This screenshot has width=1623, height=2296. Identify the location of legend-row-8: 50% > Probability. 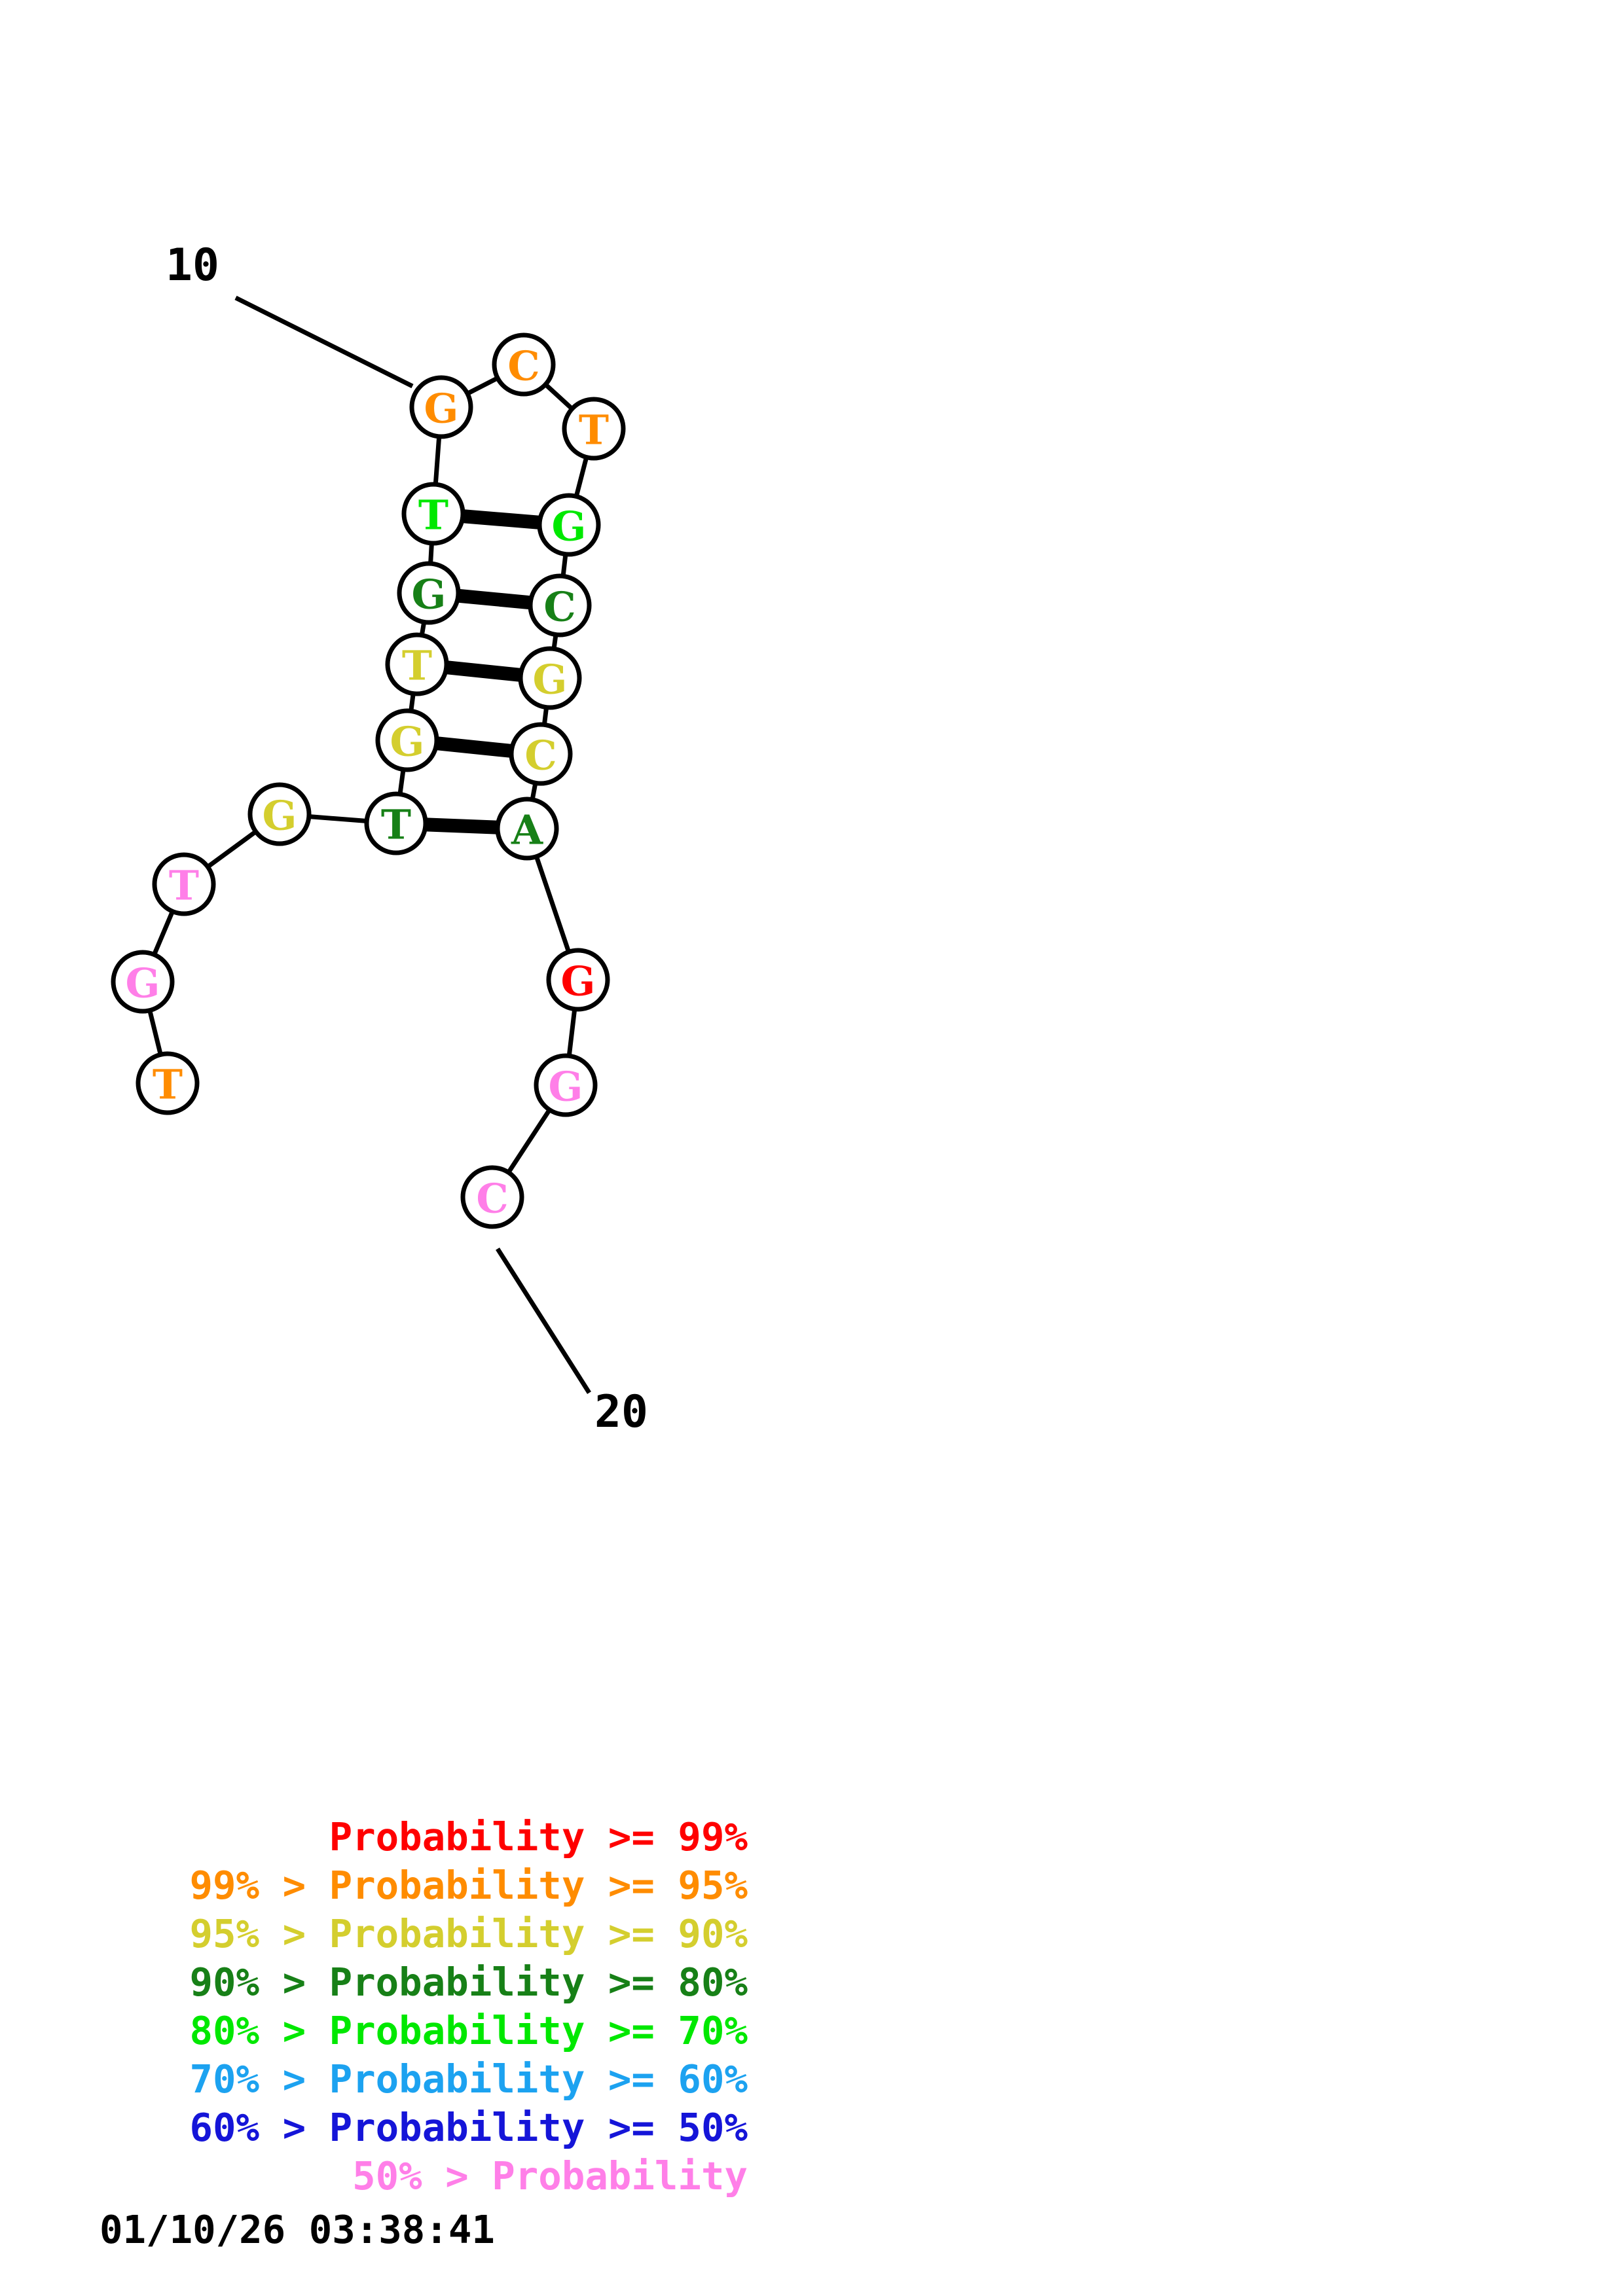
(550, 2175).